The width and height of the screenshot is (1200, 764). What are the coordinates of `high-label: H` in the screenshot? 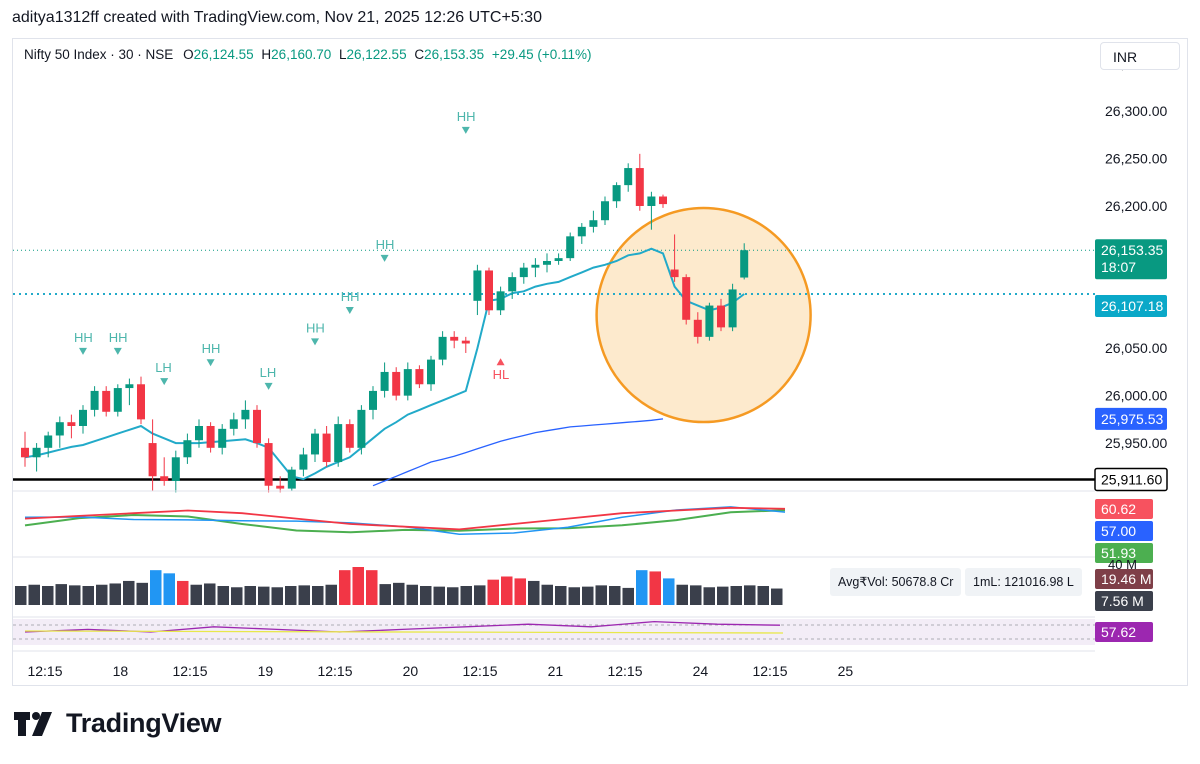 It's located at (266, 54).